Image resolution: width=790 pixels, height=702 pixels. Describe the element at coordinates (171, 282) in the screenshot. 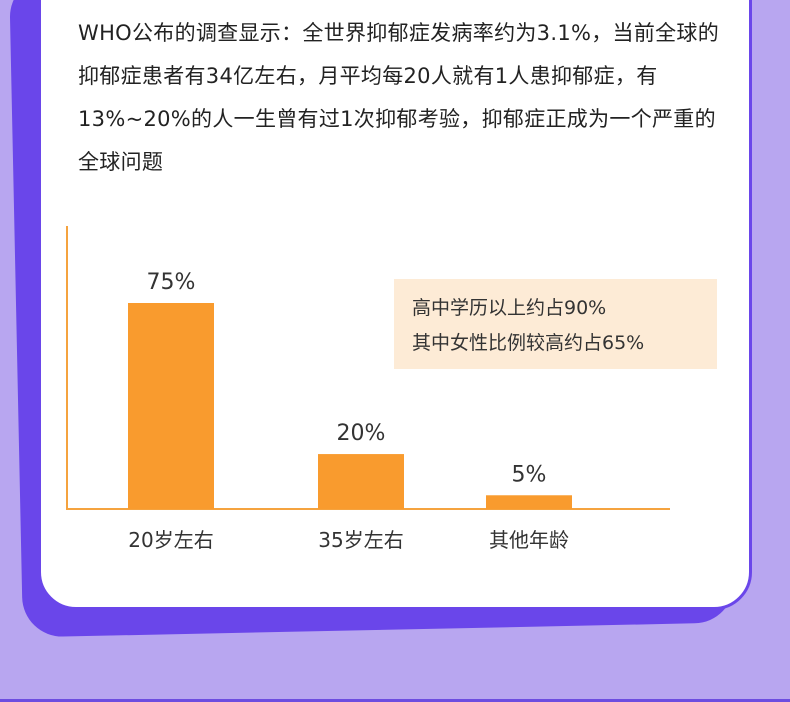

I see `value-label-1: 75%` at that location.